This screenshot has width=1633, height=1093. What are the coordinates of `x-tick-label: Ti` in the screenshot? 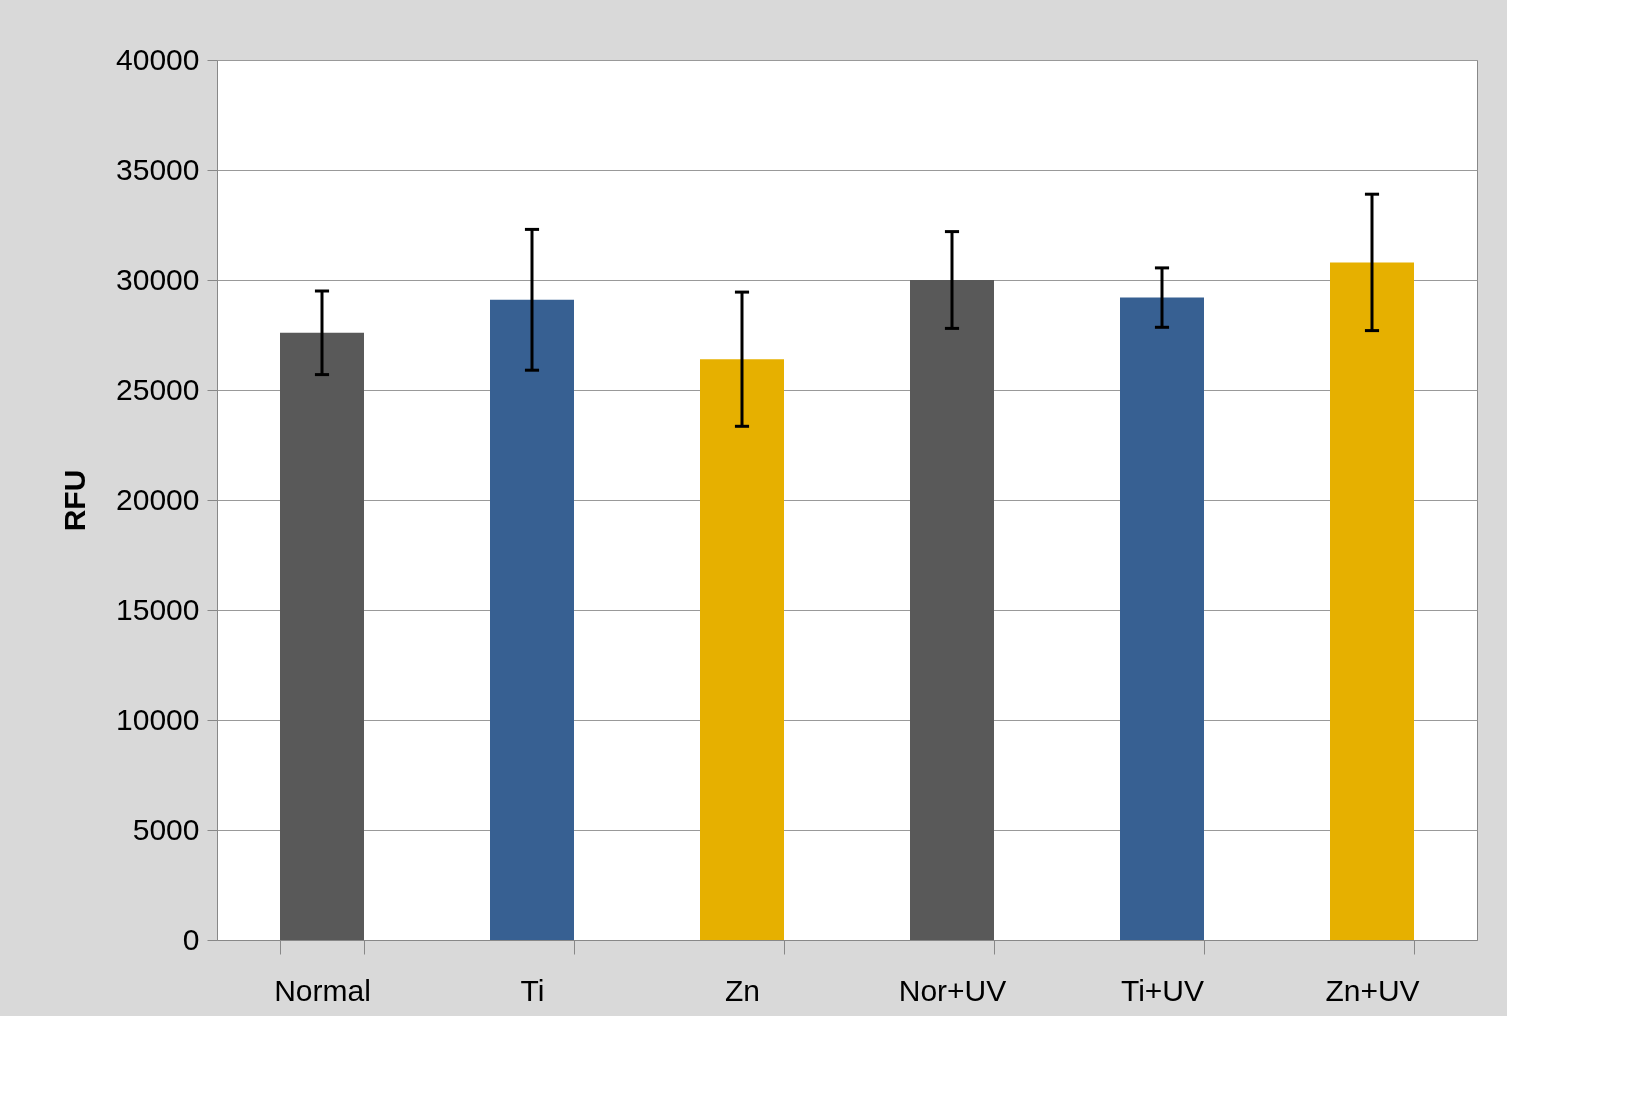 It's located at (532, 990).